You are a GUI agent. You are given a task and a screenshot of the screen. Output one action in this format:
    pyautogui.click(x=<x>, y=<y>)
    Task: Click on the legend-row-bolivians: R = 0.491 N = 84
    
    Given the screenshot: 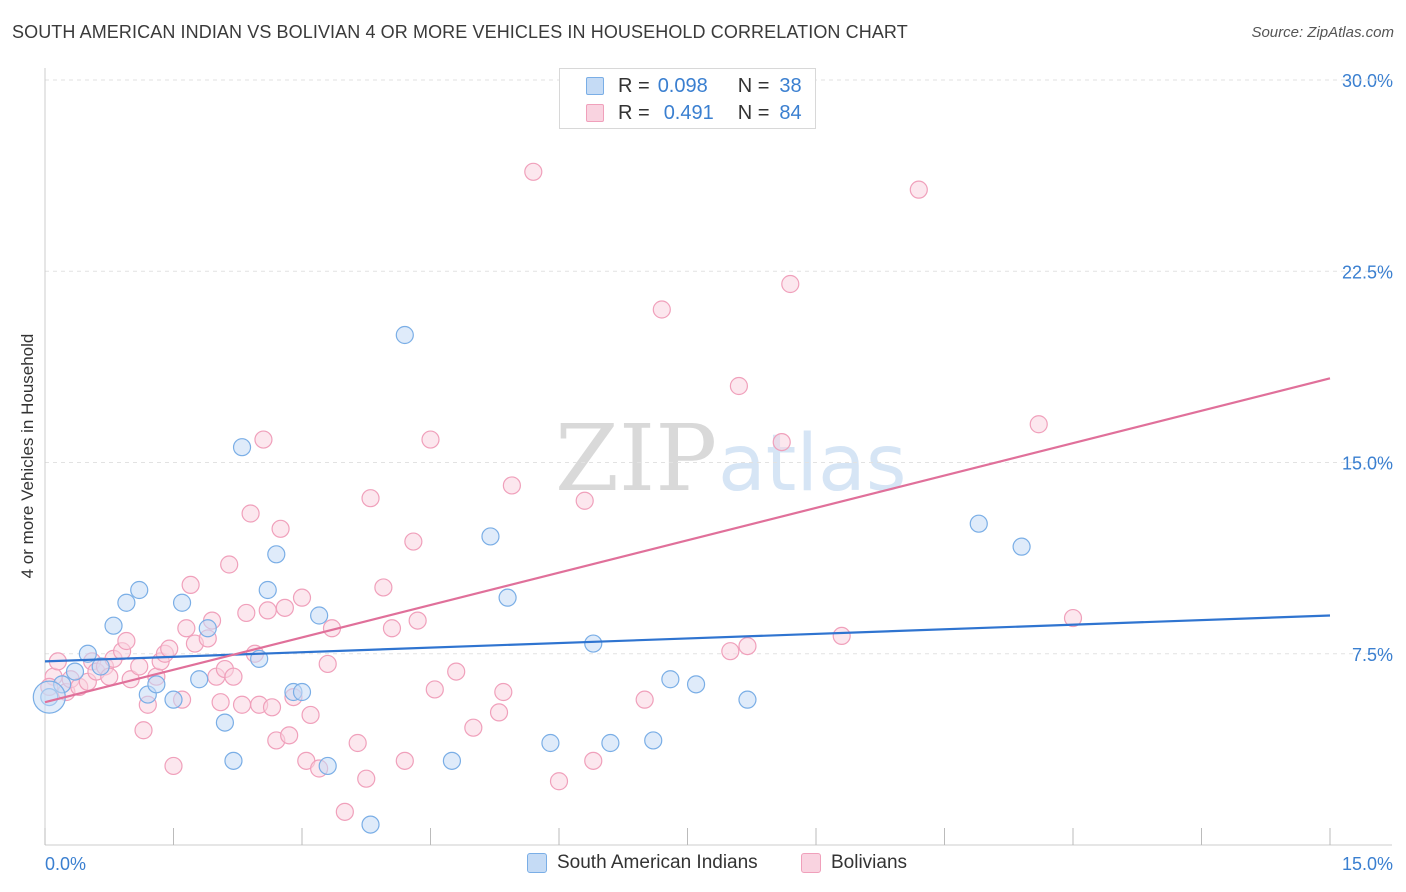 What is the action you would take?
    pyautogui.click(x=694, y=113)
    